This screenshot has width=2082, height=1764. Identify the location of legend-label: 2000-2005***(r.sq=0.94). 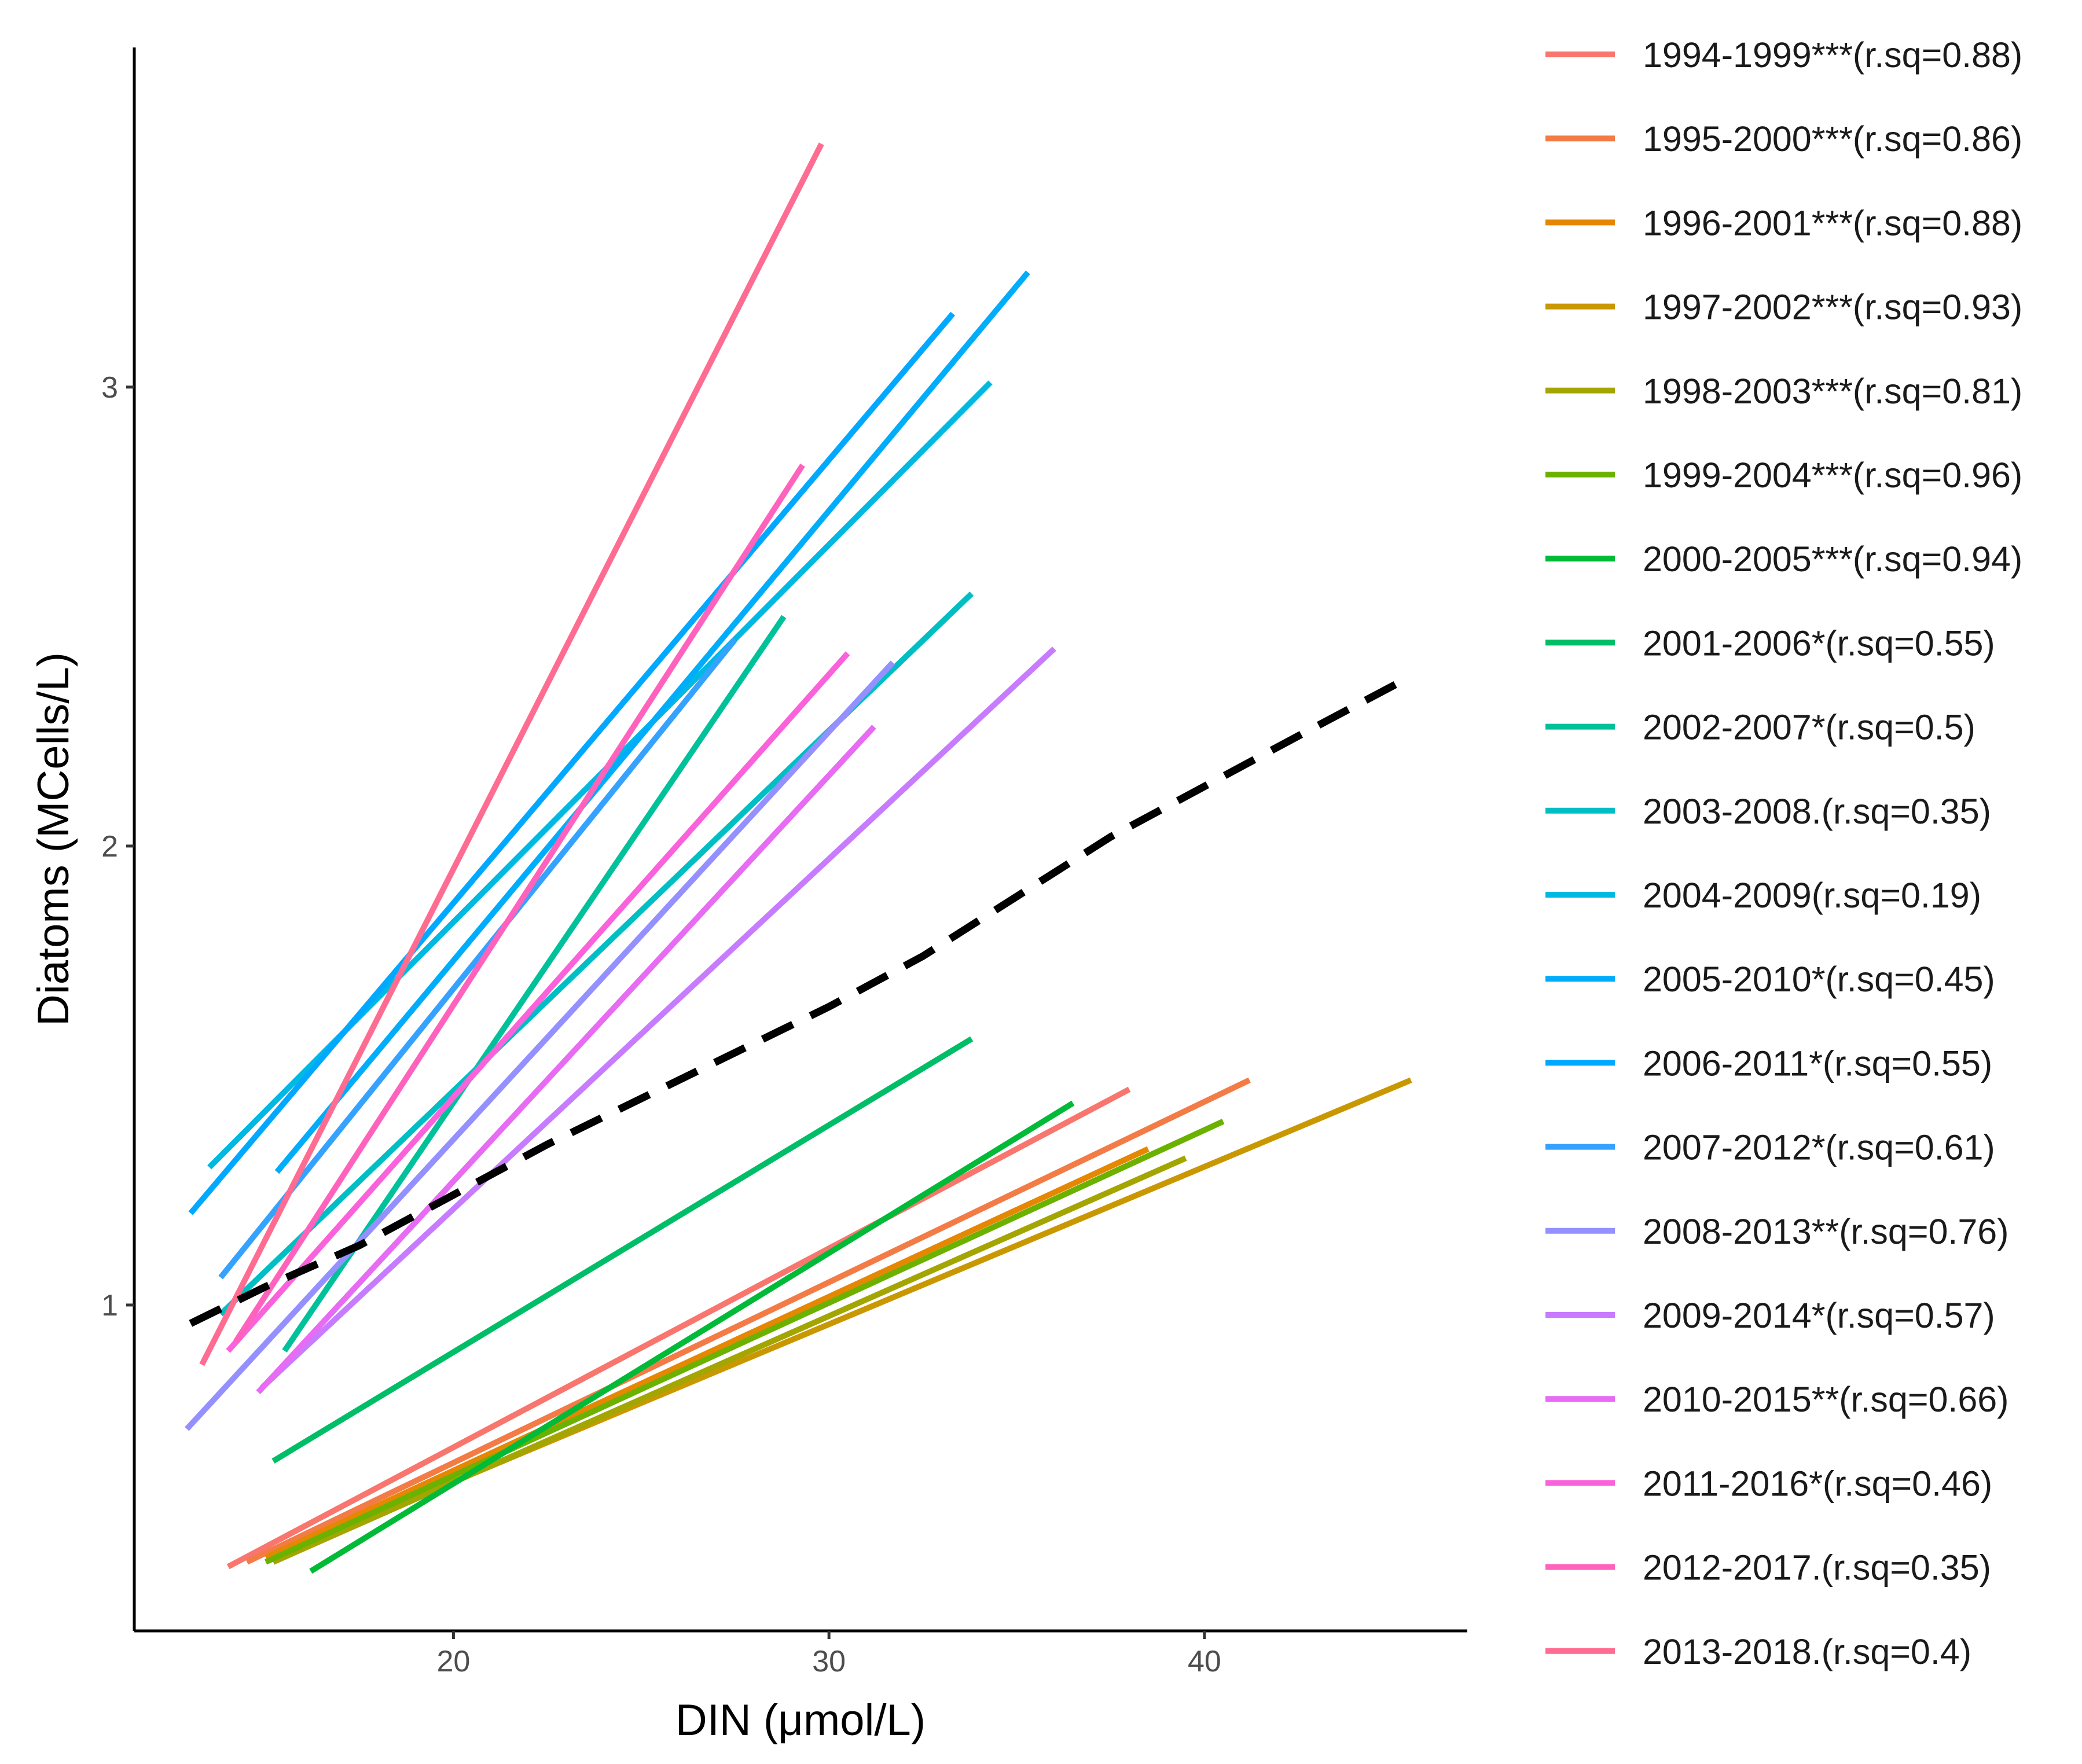
(1832, 559).